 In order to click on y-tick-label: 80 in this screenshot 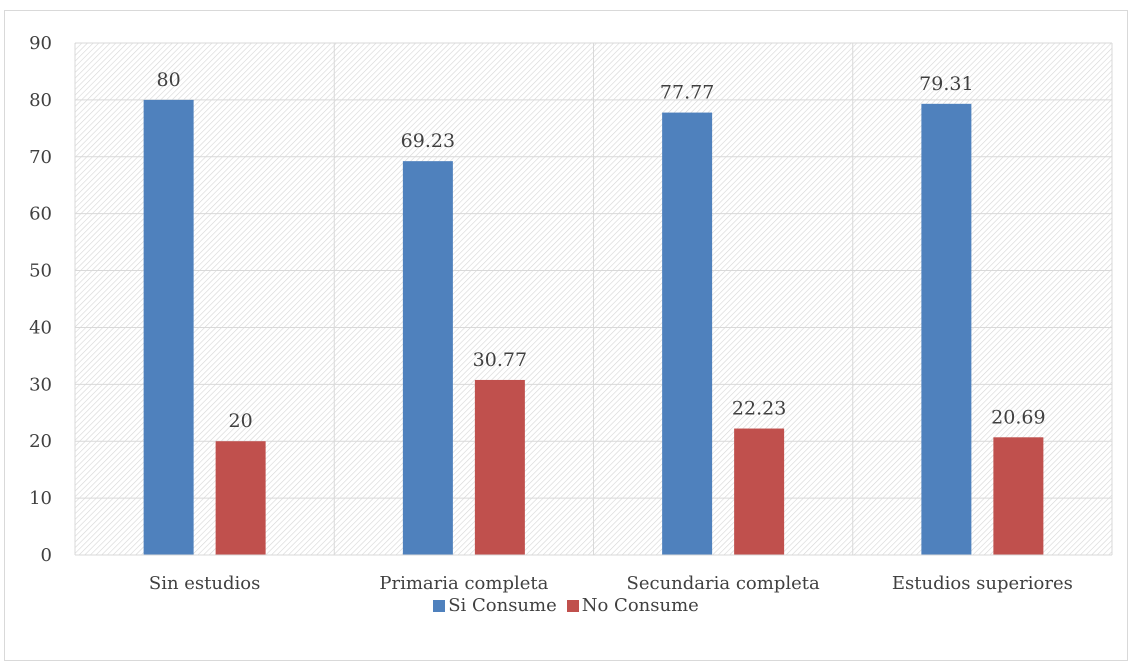, I will do `click(40, 100)`.